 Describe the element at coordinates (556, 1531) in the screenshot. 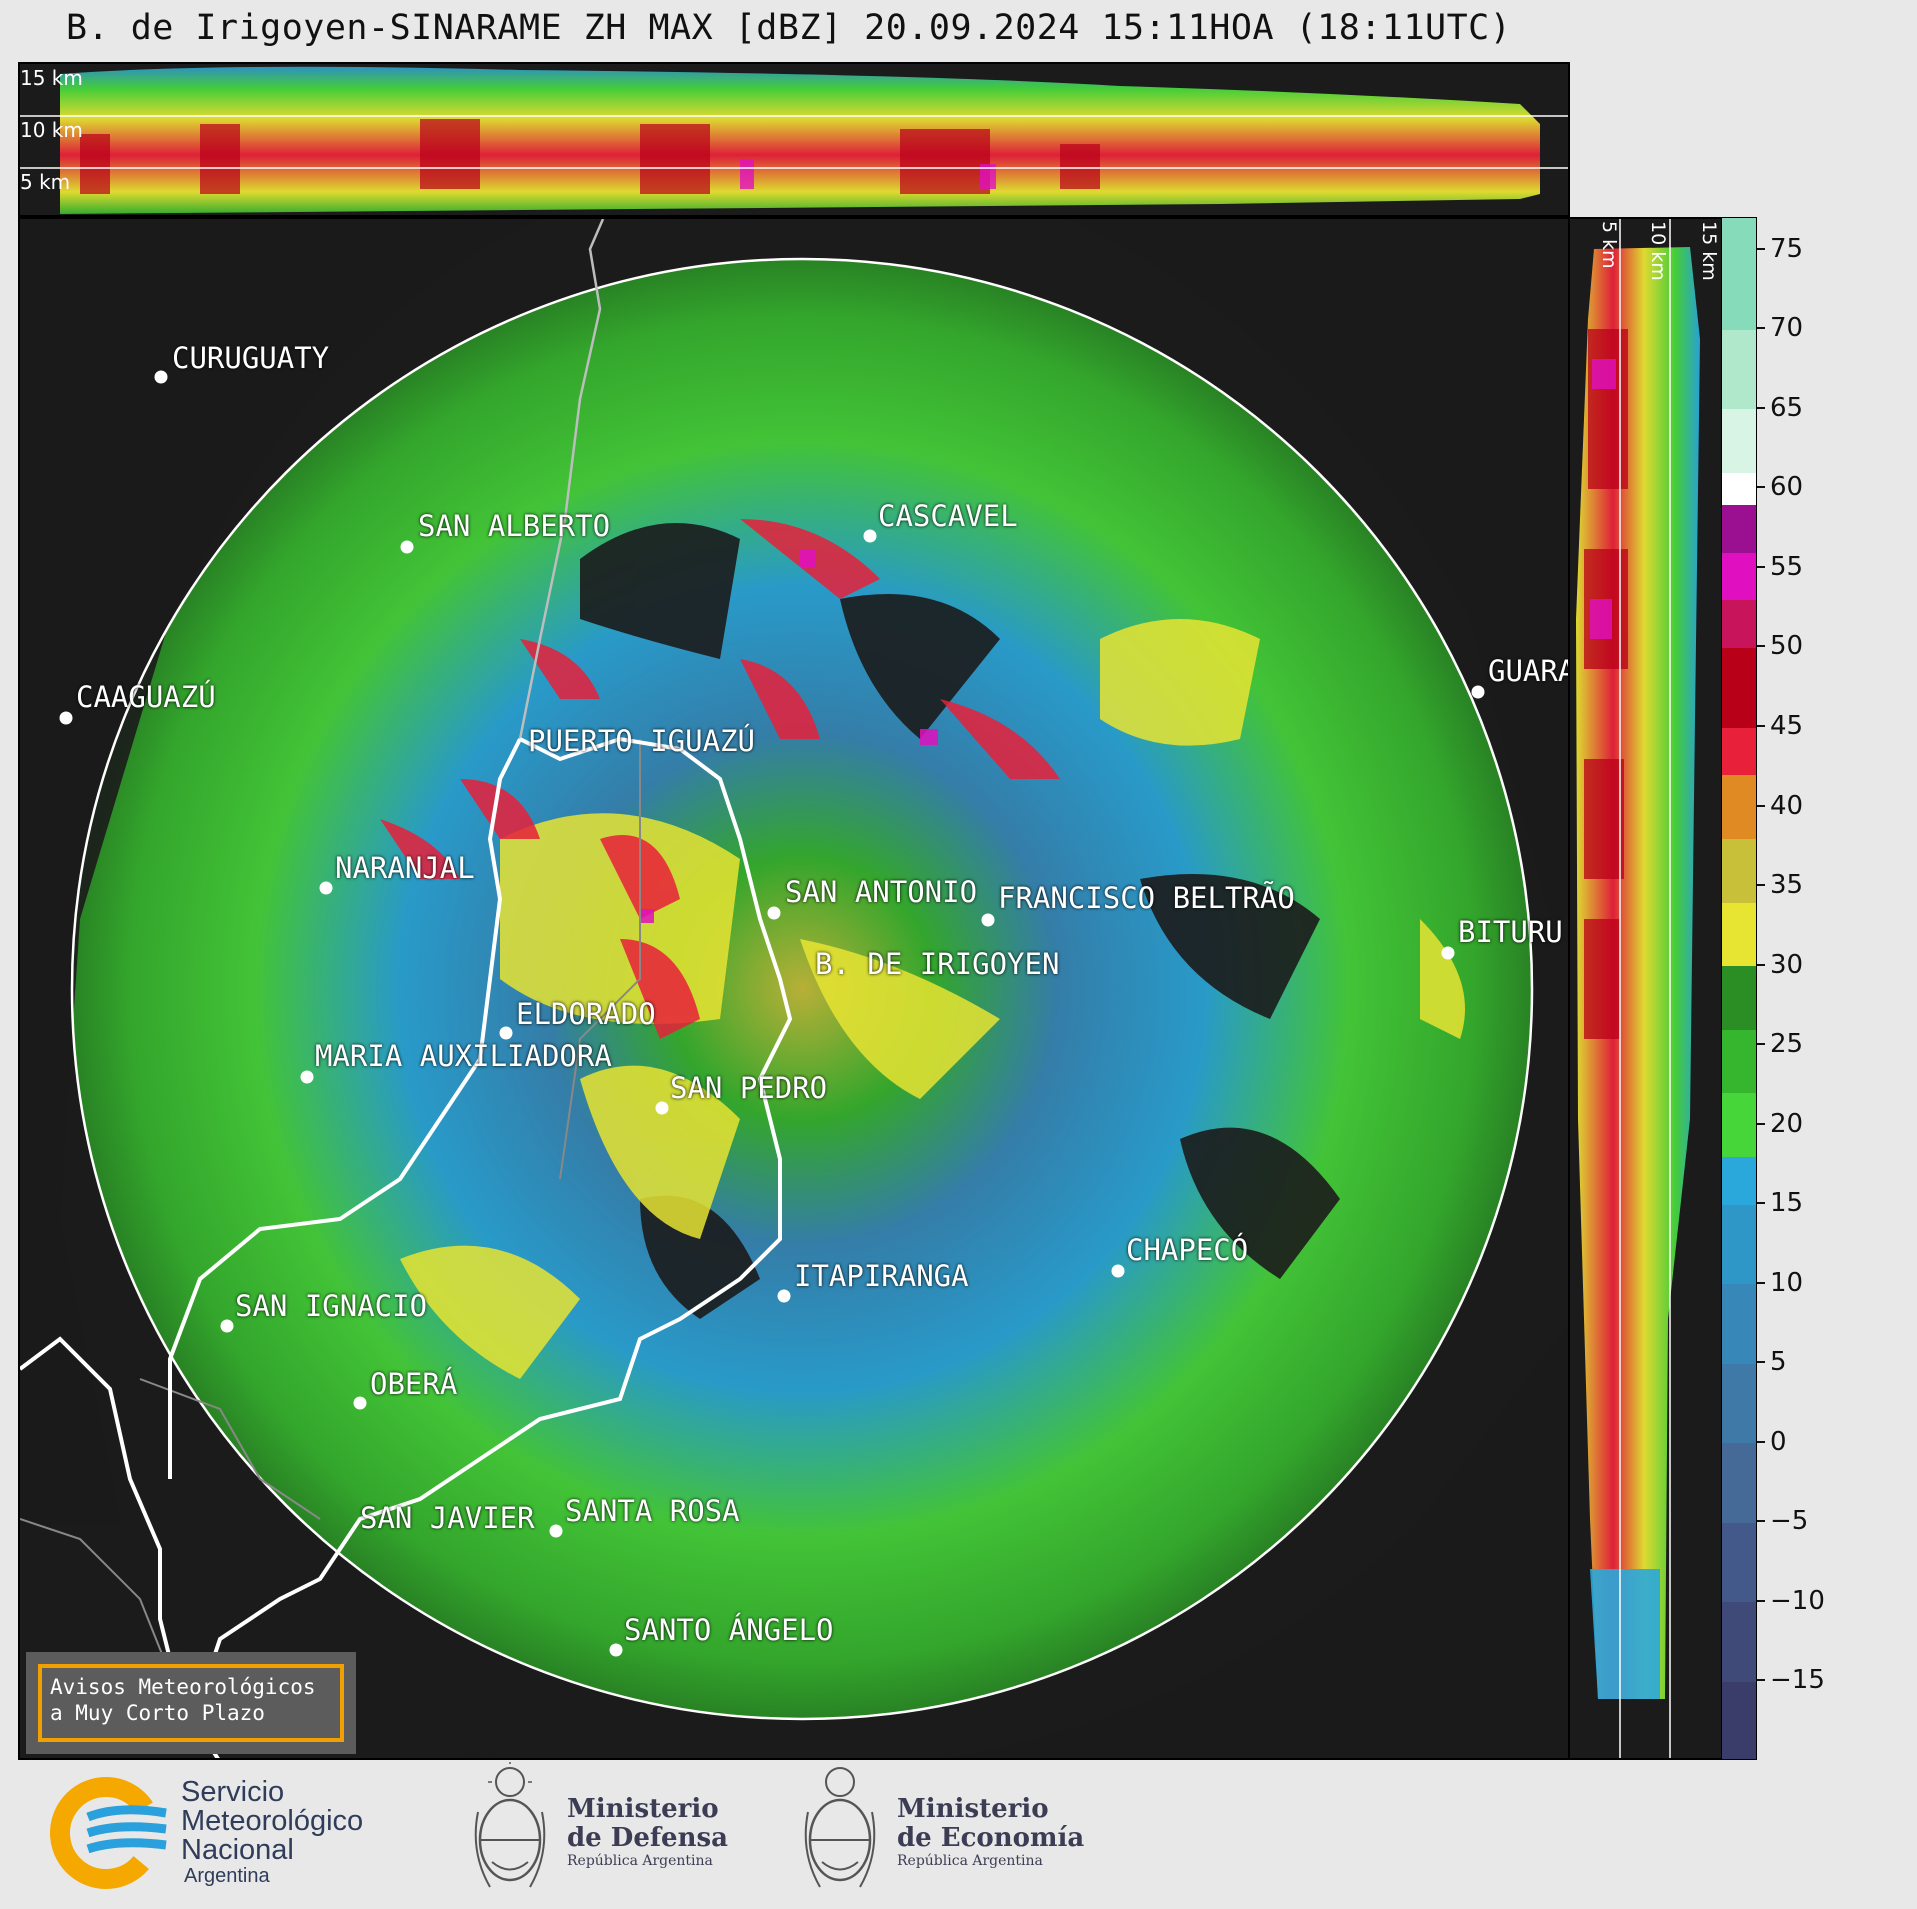

I see `city-dot-santa-rosa` at that location.